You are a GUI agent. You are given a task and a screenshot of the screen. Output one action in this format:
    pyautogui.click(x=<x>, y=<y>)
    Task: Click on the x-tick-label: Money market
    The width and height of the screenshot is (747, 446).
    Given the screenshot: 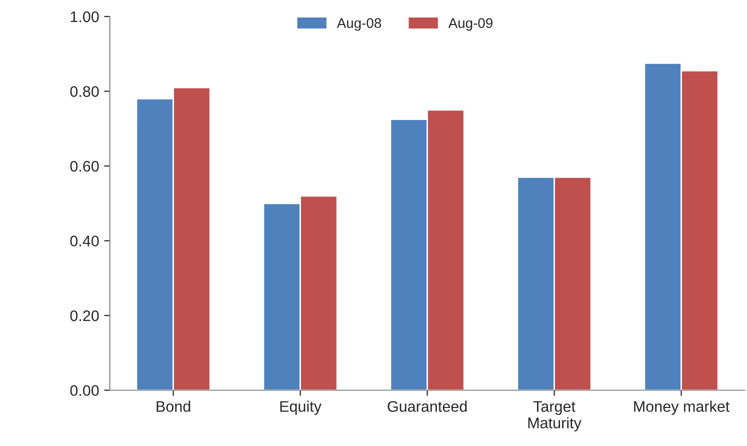 What is the action you would take?
    pyautogui.click(x=682, y=407)
    